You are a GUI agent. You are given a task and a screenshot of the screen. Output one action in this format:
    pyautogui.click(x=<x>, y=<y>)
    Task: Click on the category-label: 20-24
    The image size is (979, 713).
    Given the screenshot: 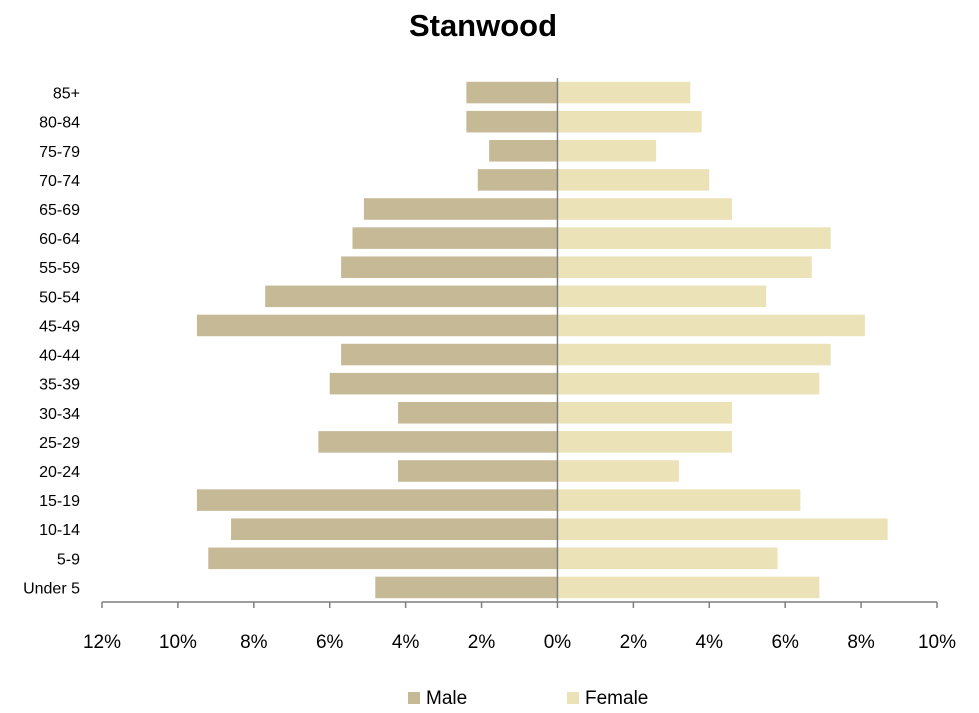 What is the action you would take?
    pyautogui.click(x=59, y=472)
    